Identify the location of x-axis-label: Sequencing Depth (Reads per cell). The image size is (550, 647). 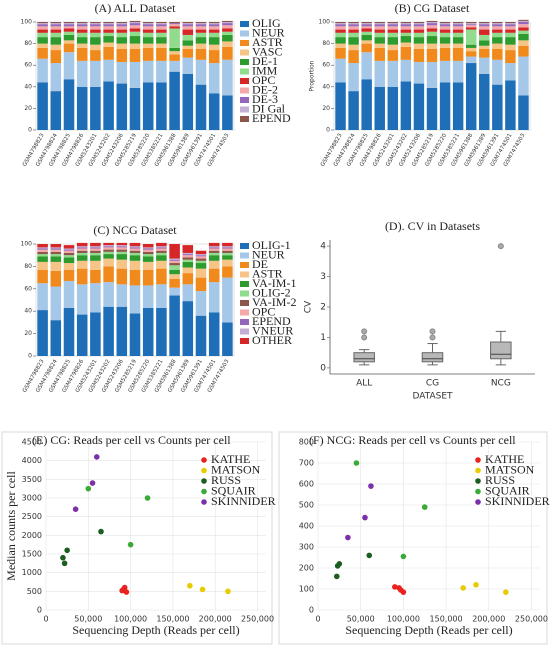
(155, 630).